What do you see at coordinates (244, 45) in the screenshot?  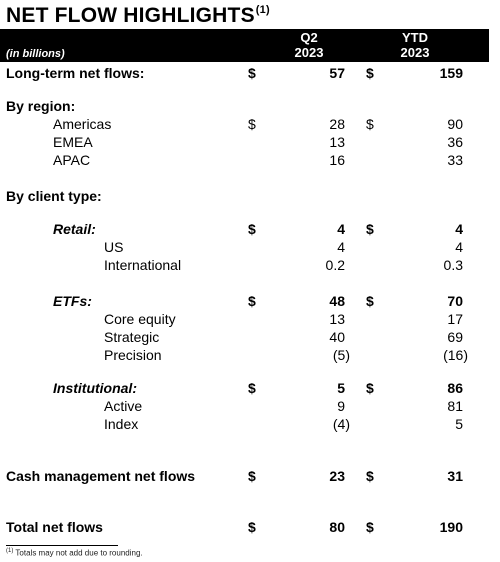 I see `table-header: (in billions) Q2 2023 YTD 2023` at bounding box center [244, 45].